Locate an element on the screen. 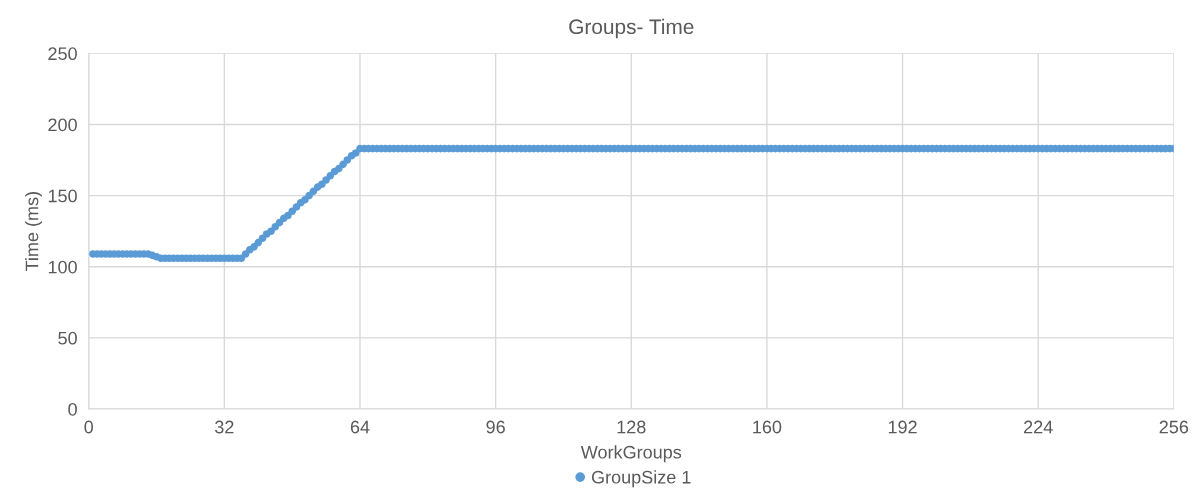 This screenshot has height=494, width=1199. x-tick-label: 192 is located at coordinates (902, 427).